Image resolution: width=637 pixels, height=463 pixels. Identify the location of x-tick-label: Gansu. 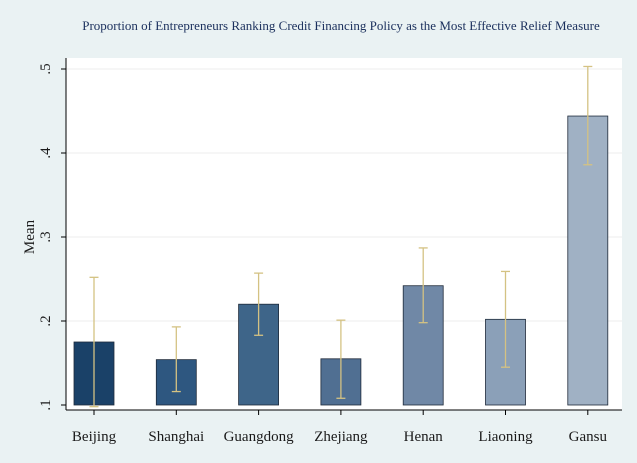
(588, 437).